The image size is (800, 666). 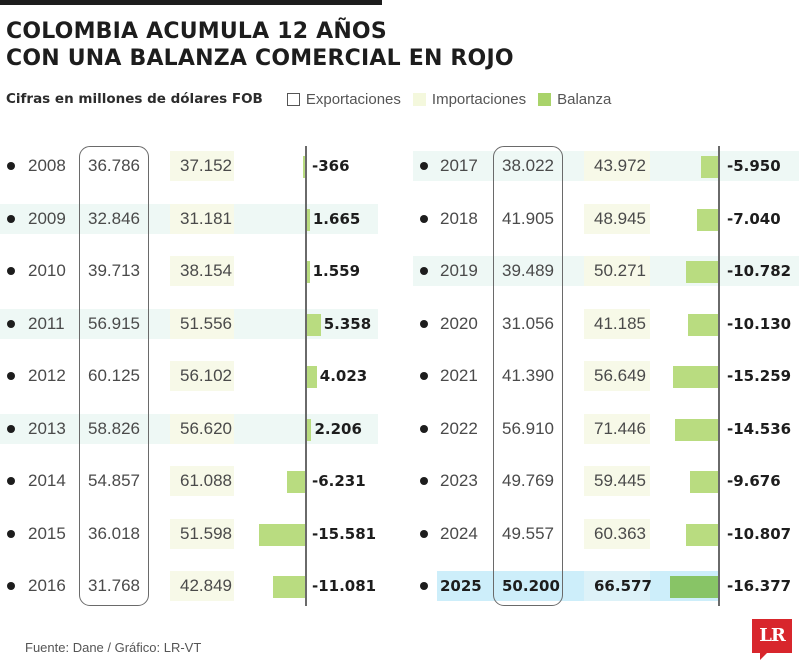 I want to click on balanza-value: 4.023, so click(x=343, y=376).